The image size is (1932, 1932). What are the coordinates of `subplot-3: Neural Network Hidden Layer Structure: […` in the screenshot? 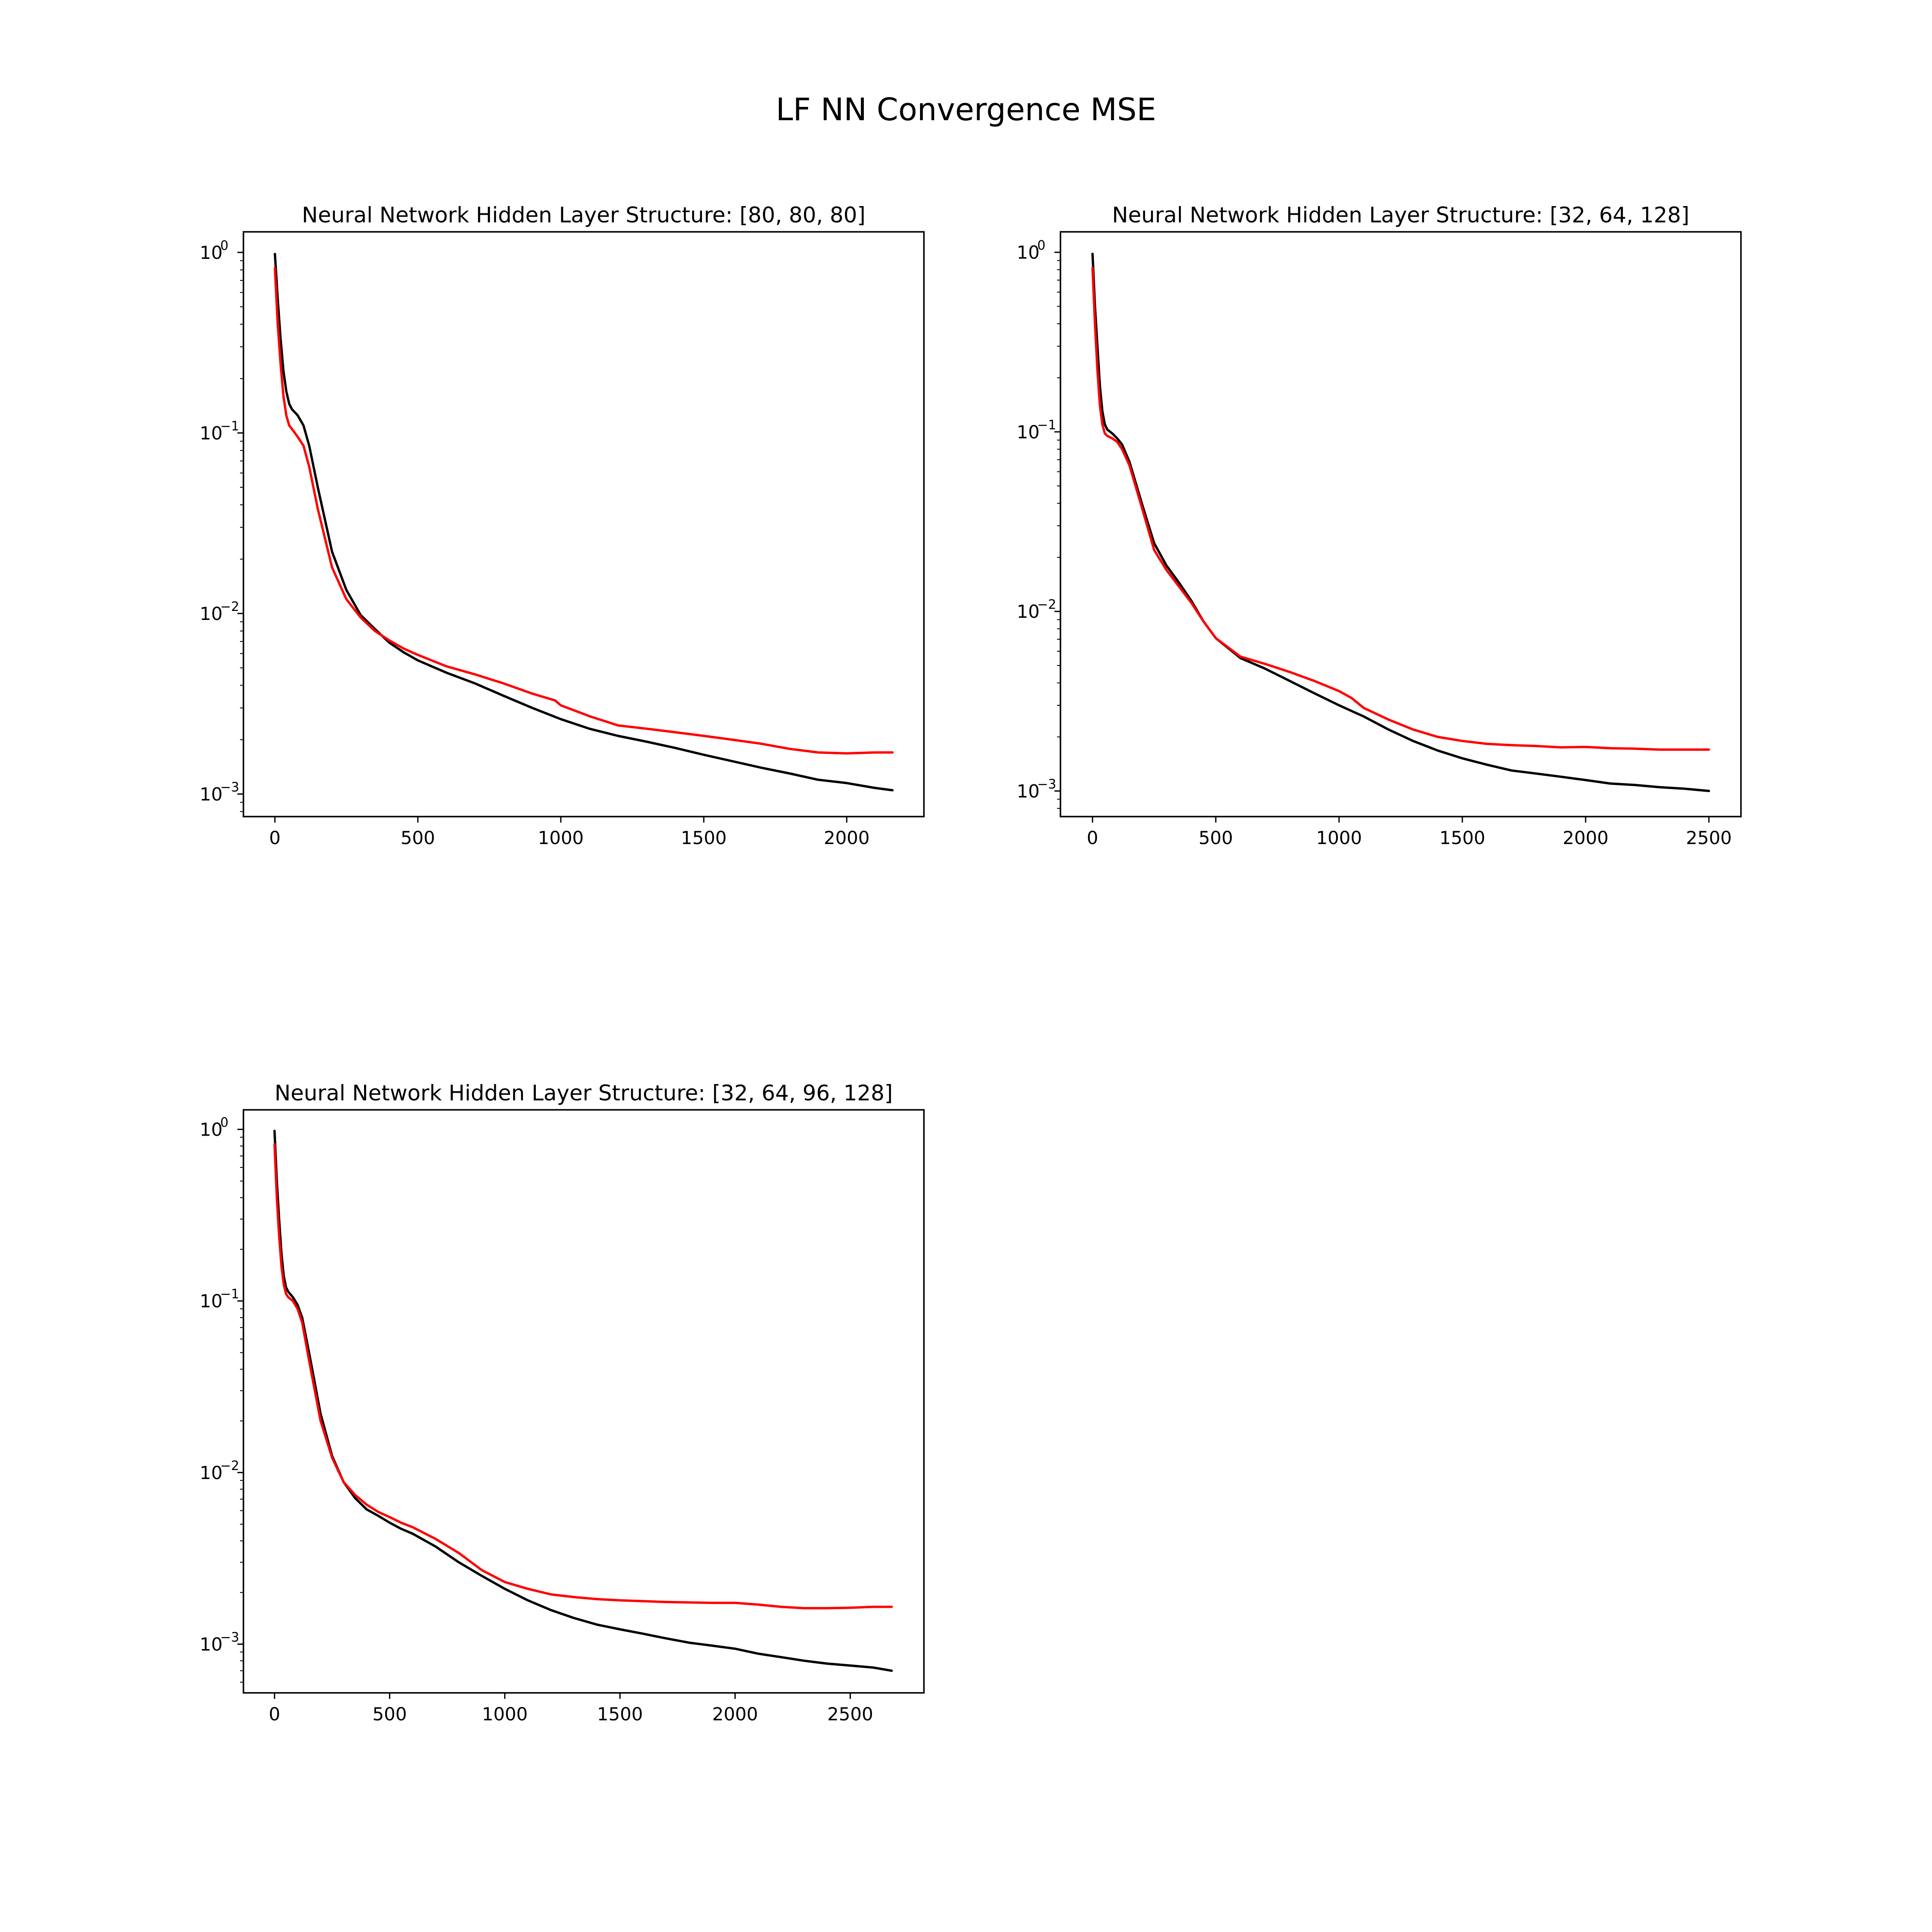 It's located at (563, 1403).